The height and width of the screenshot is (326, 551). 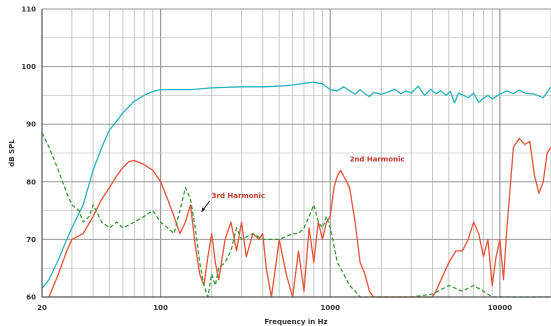 I want to click on y-tick-label: 60, so click(x=31, y=298).